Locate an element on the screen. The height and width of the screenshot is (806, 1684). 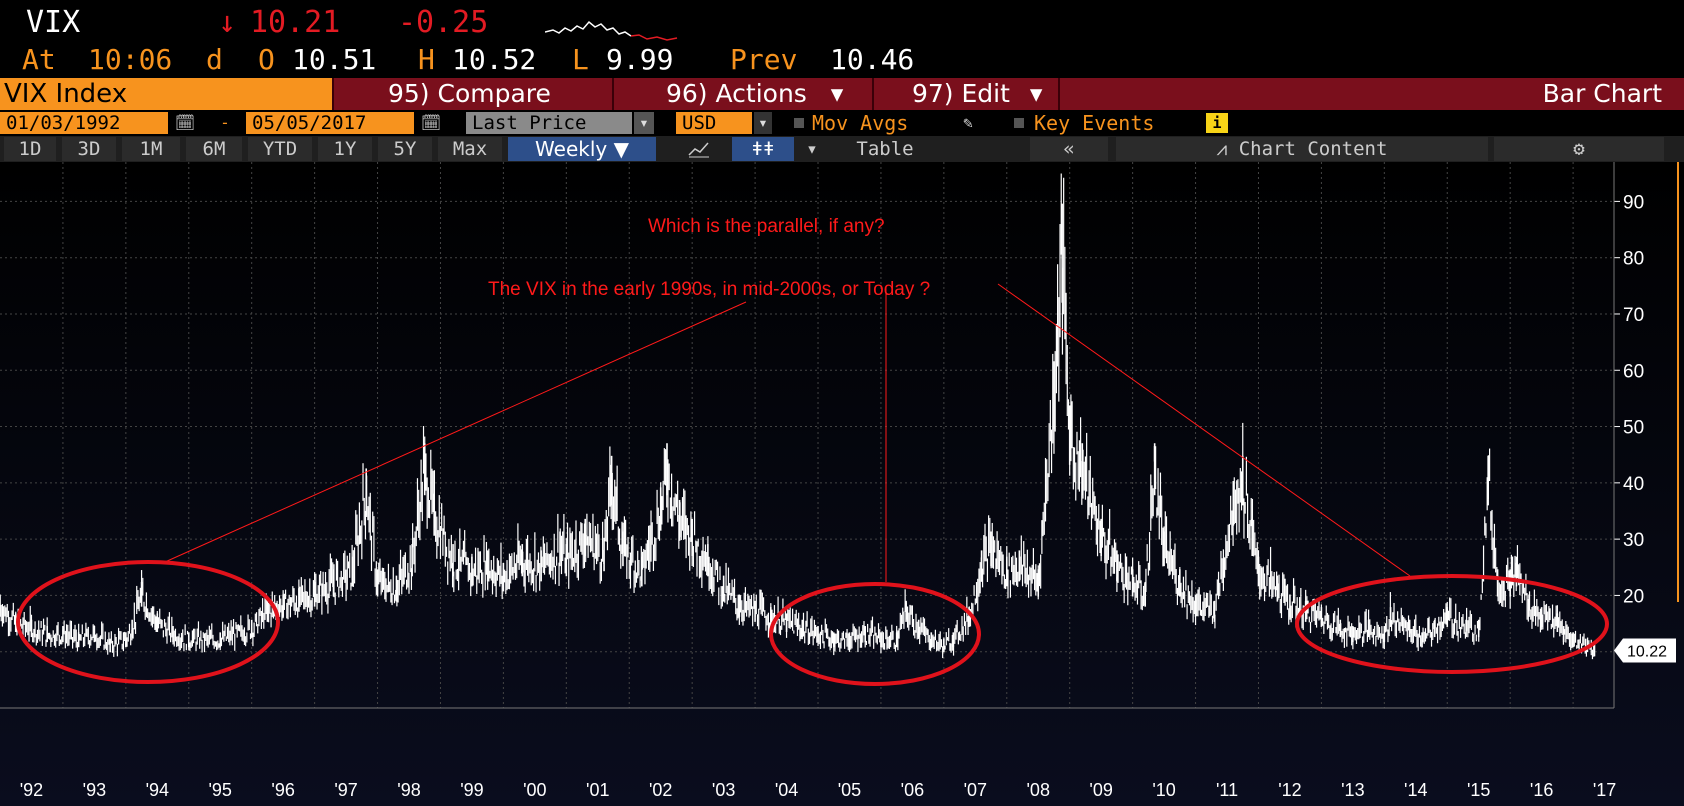
low-label: L is located at coordinates (580, 59).